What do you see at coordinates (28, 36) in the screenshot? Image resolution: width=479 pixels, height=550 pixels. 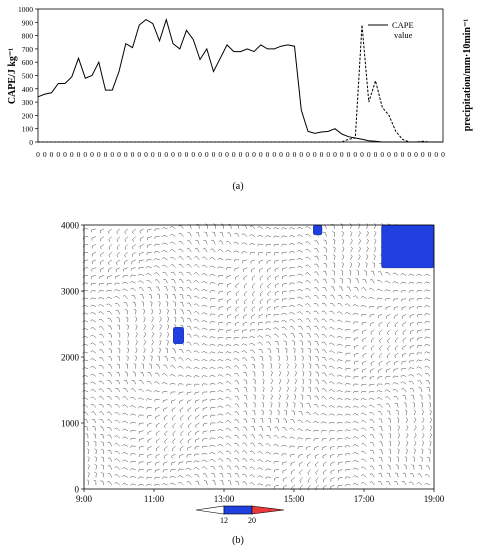 I see `panel-a-y-tick-label: 800` at bounding box center [28, 36].